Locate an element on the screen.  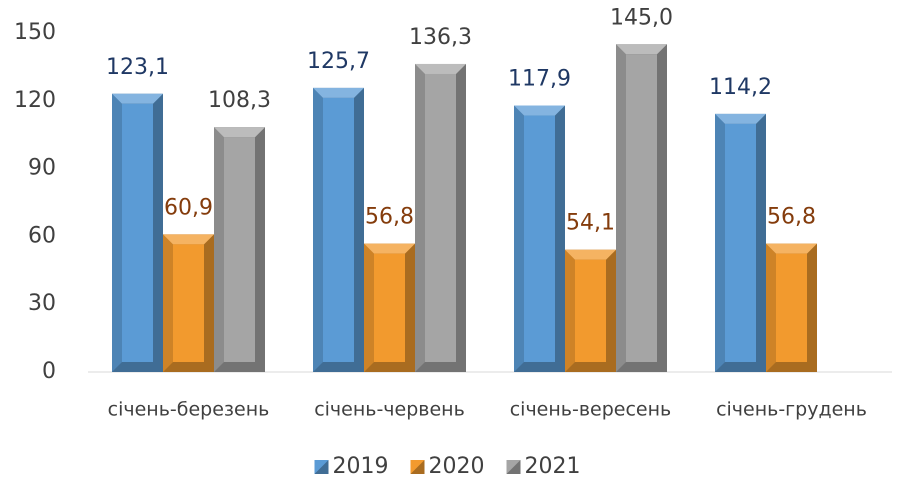
x-tick-label: січень-березень is located at coordinates (189, 410).